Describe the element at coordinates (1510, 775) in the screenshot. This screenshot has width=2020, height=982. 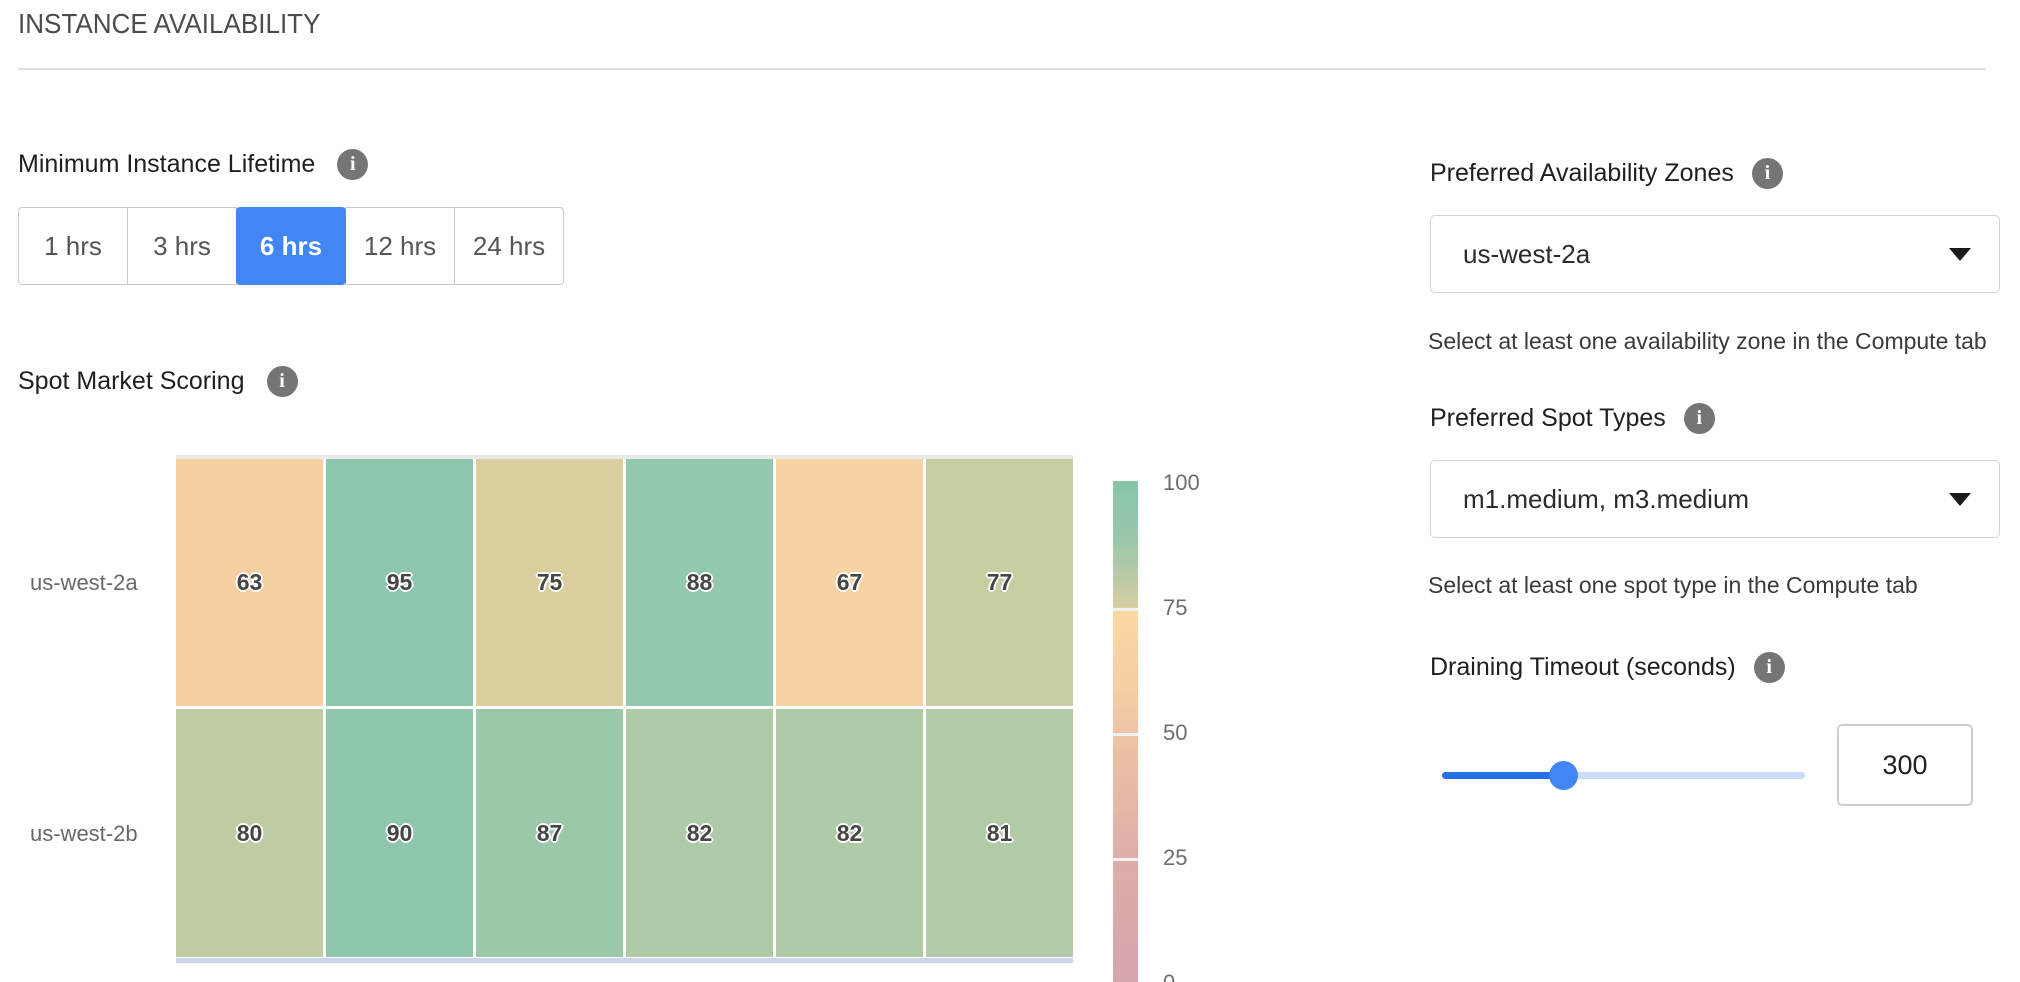
I see `slider-fill` at that location.